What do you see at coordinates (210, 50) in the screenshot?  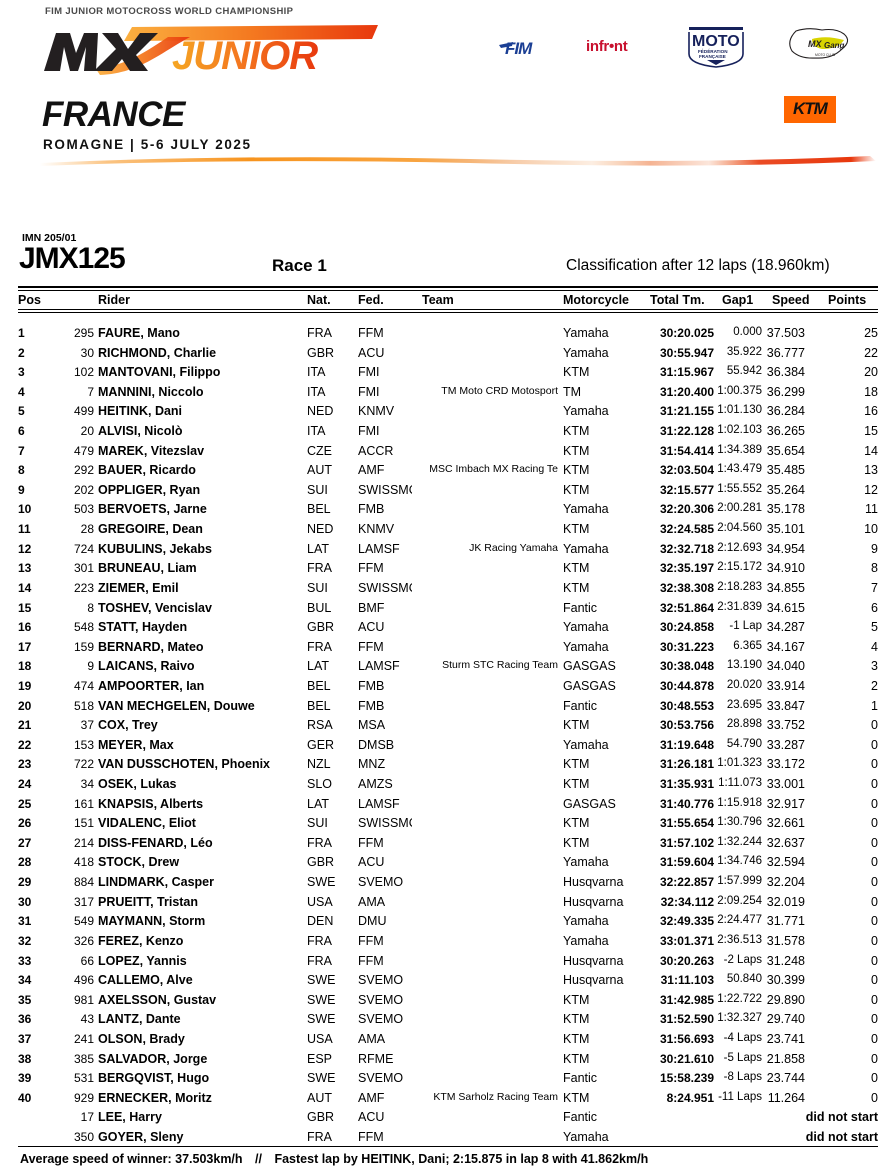 I see `mx-junior-wordmark: JUNIOR` at bounding box center [210, 50].